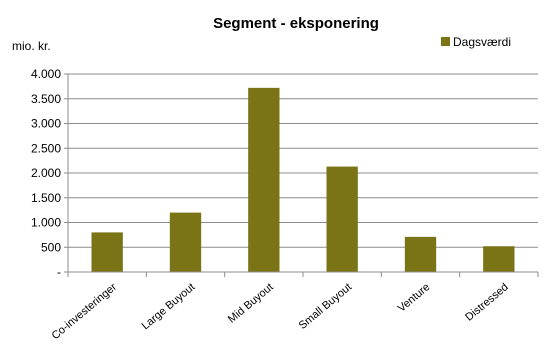 The height and width of the screenshot is (358, 546). I want to click on y-tick-label: -, so click(59, 272).